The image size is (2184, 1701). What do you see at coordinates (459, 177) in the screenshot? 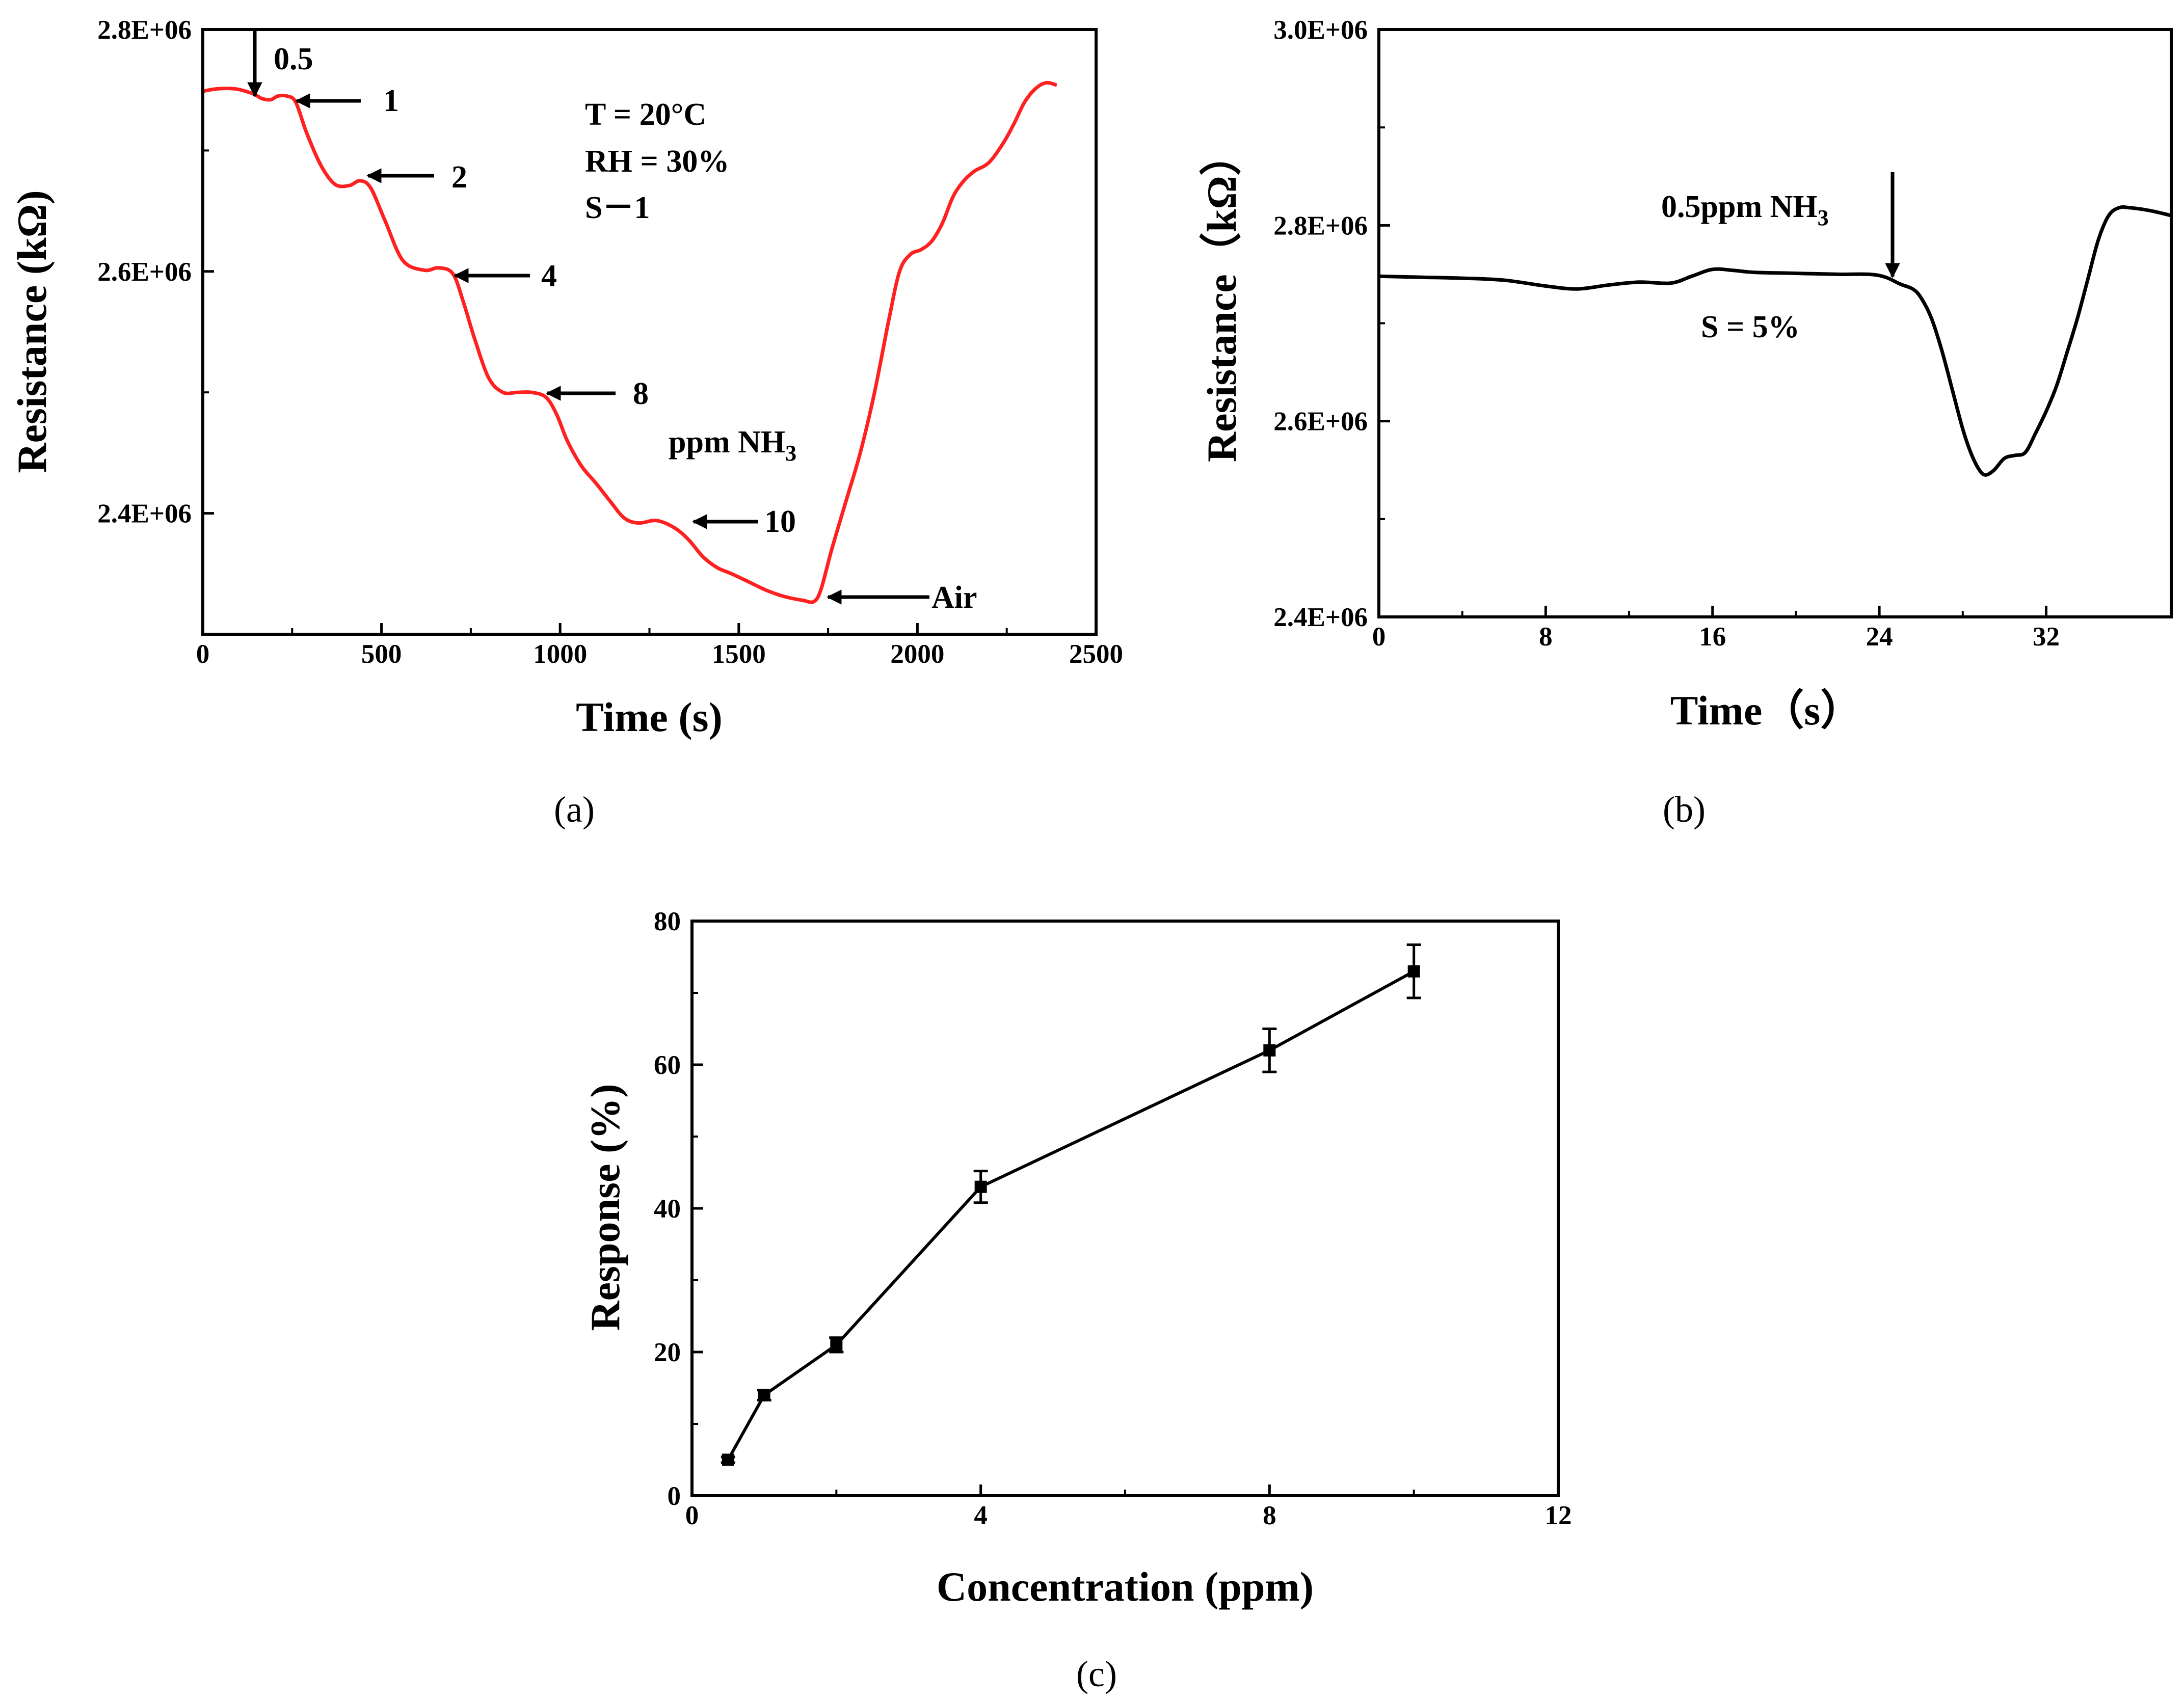
I see `label-2: 2` at bounding box center [459, 177].